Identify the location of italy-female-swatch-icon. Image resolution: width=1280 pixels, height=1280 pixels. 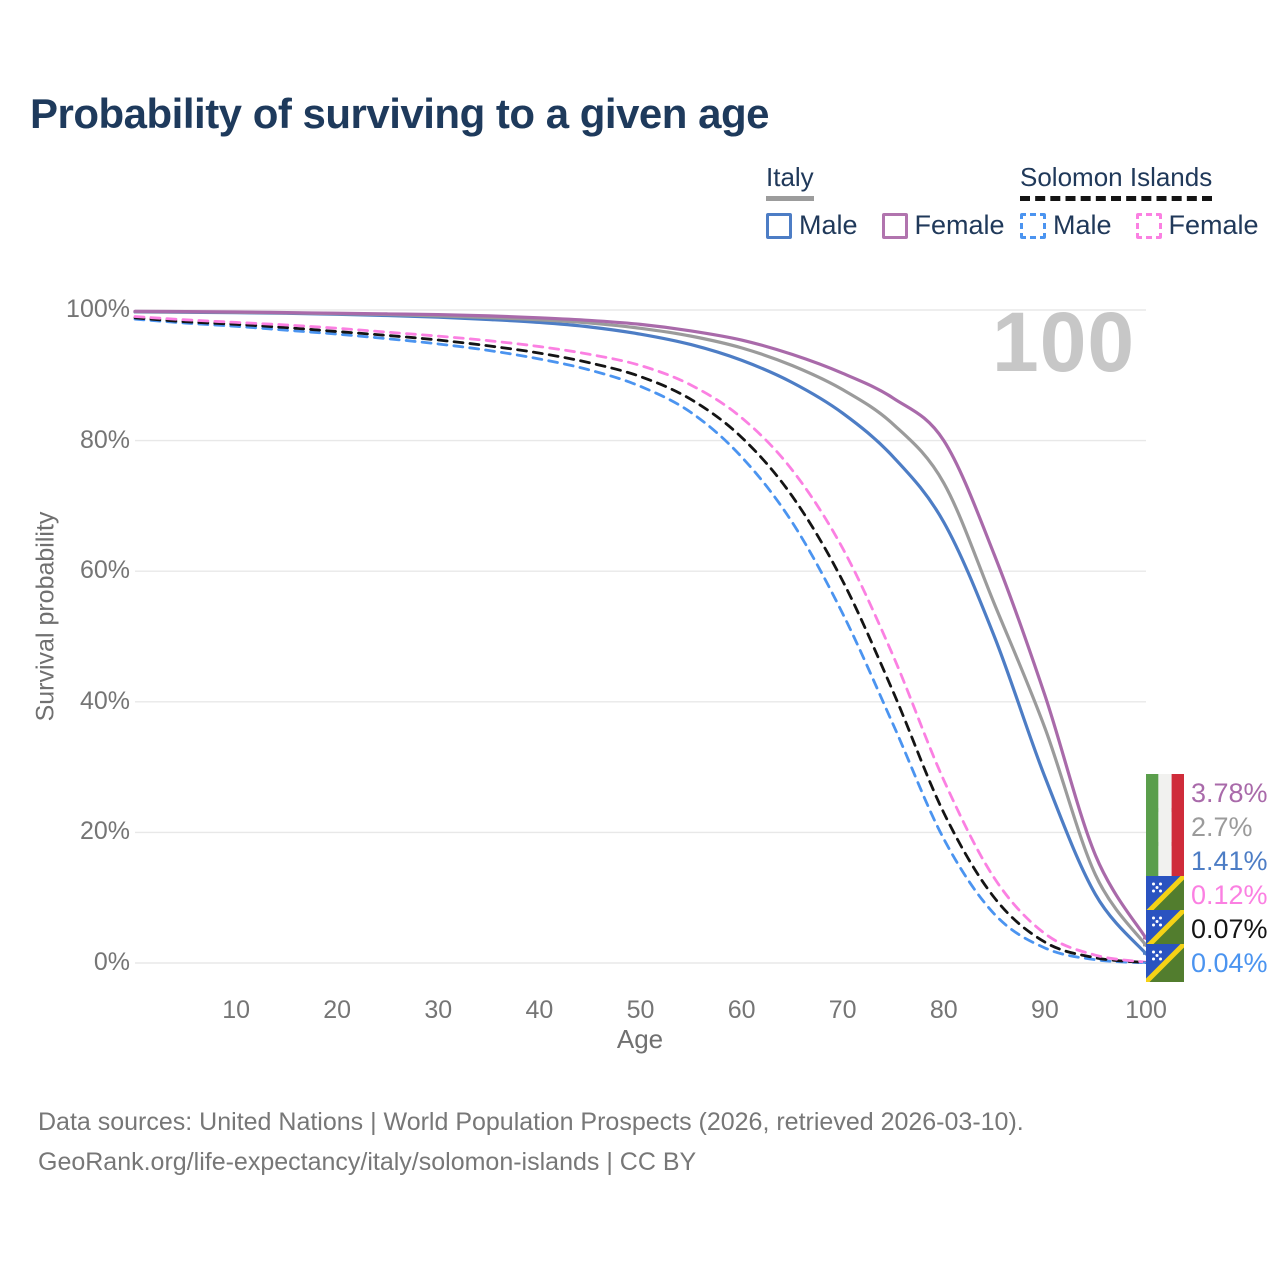
(894, 225).